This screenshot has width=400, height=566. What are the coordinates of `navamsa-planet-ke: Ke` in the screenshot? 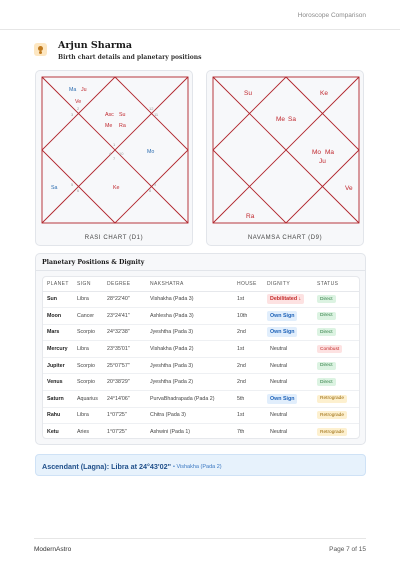 It's located at (324, 93).